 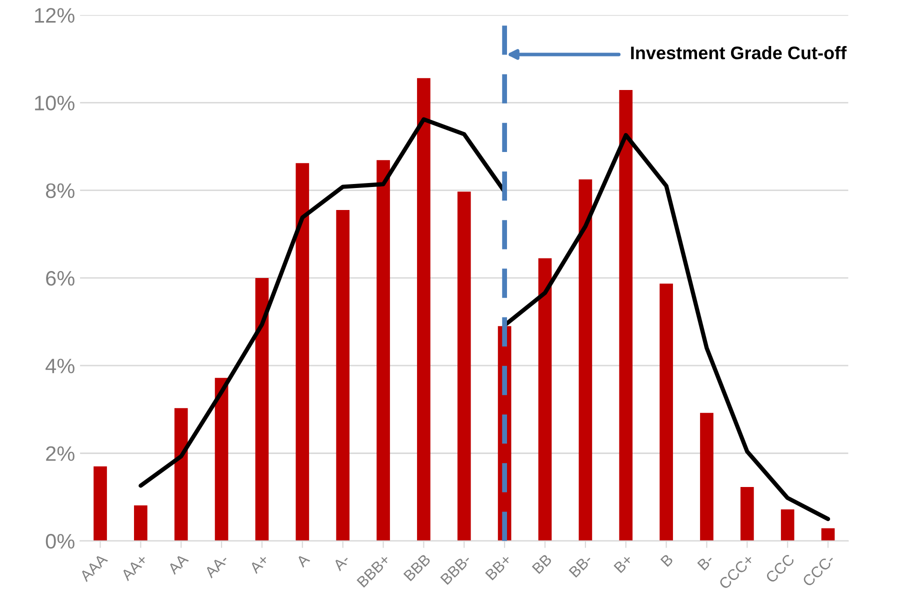 I want to click on x-tick-label: BB, so click(x=542, y=564).